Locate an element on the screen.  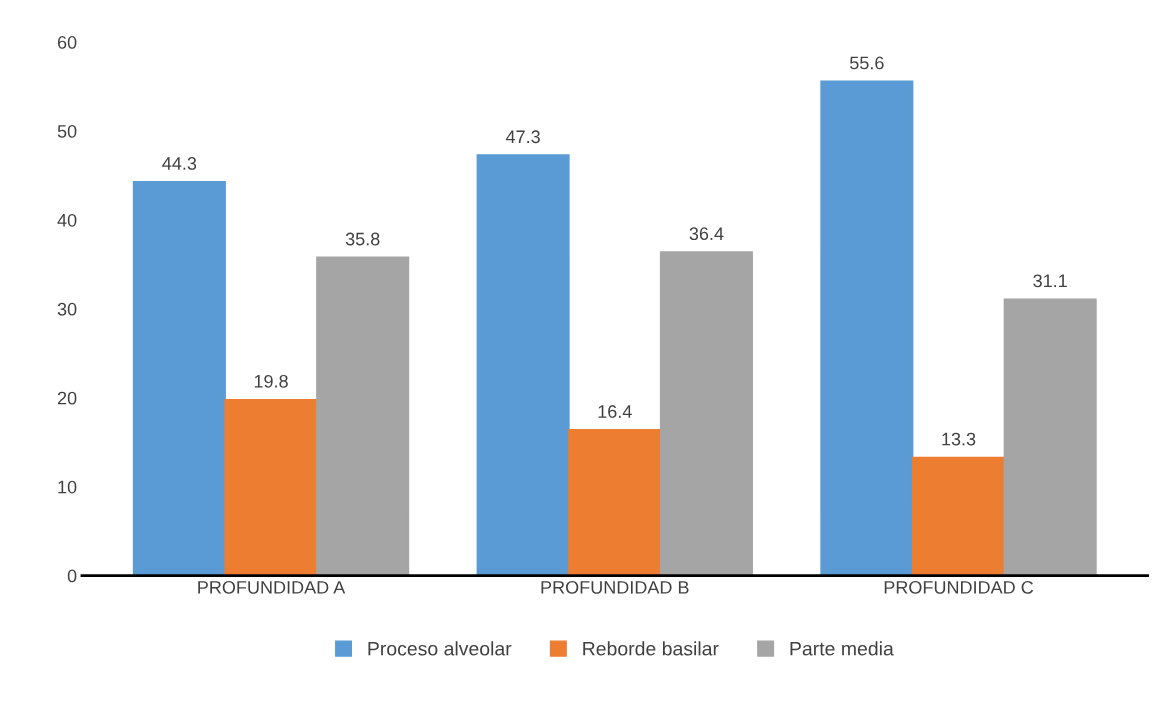
data-label: 55.6 is located at coordinates (867, 63).